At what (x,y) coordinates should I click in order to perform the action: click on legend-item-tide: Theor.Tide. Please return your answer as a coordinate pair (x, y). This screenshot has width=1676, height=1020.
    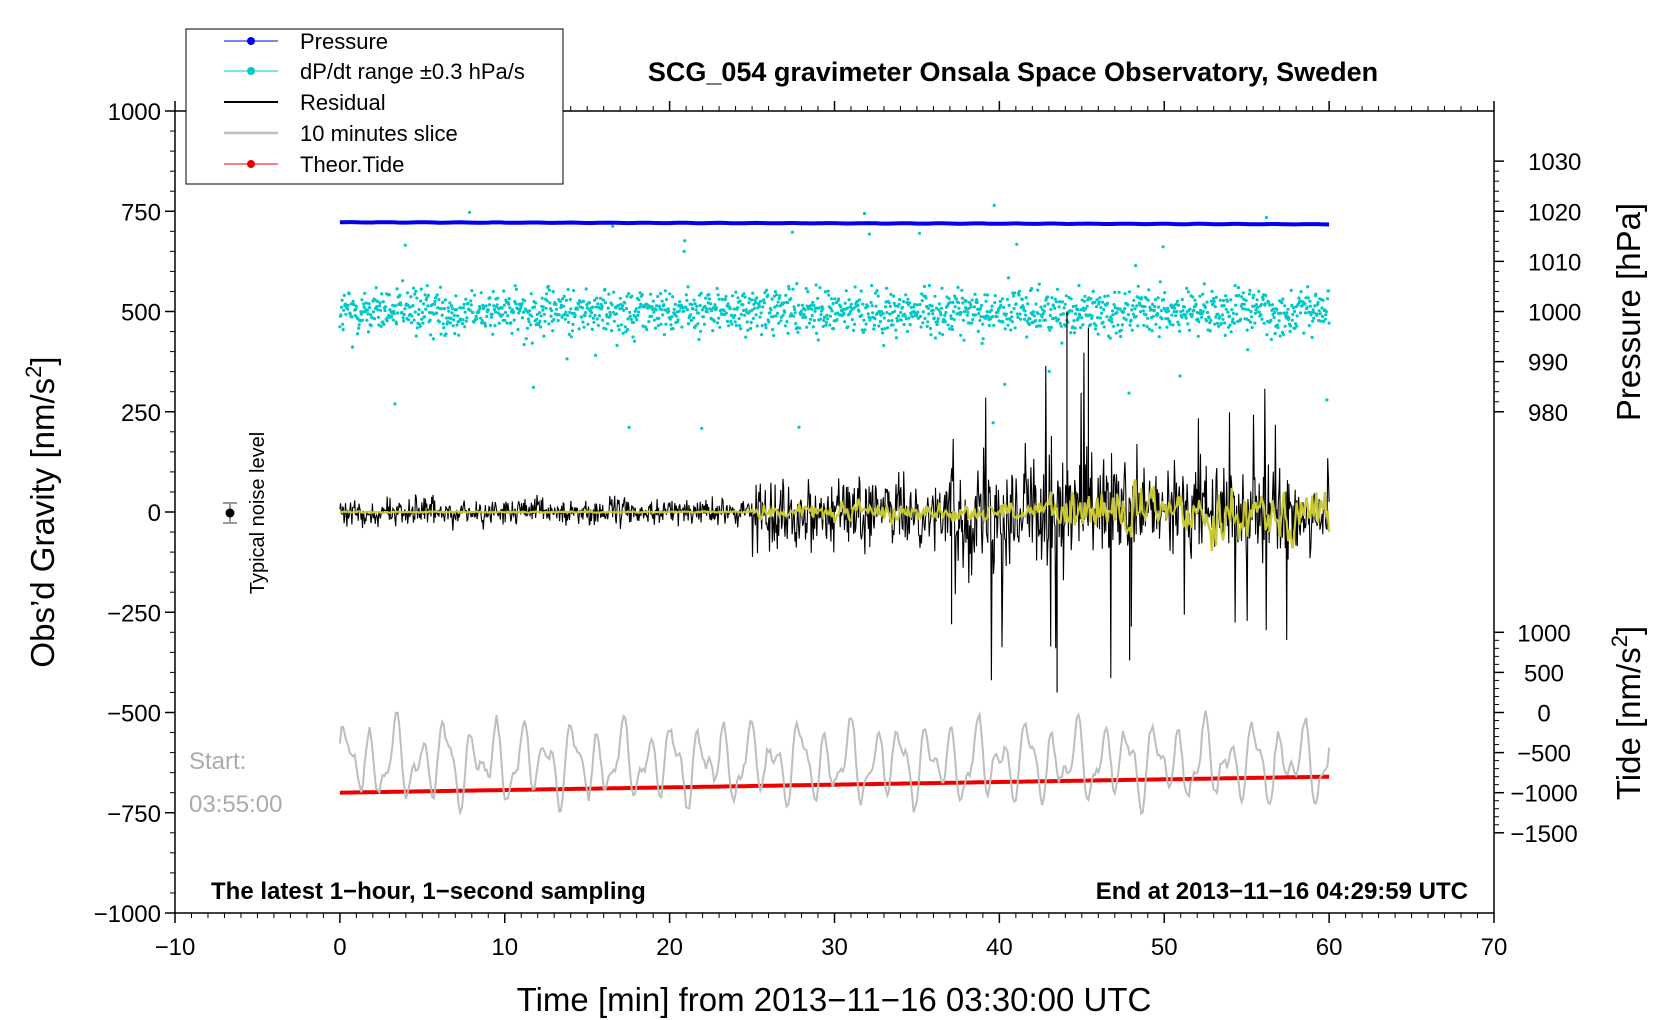
    Looking at the image, I should click on (314, 164).